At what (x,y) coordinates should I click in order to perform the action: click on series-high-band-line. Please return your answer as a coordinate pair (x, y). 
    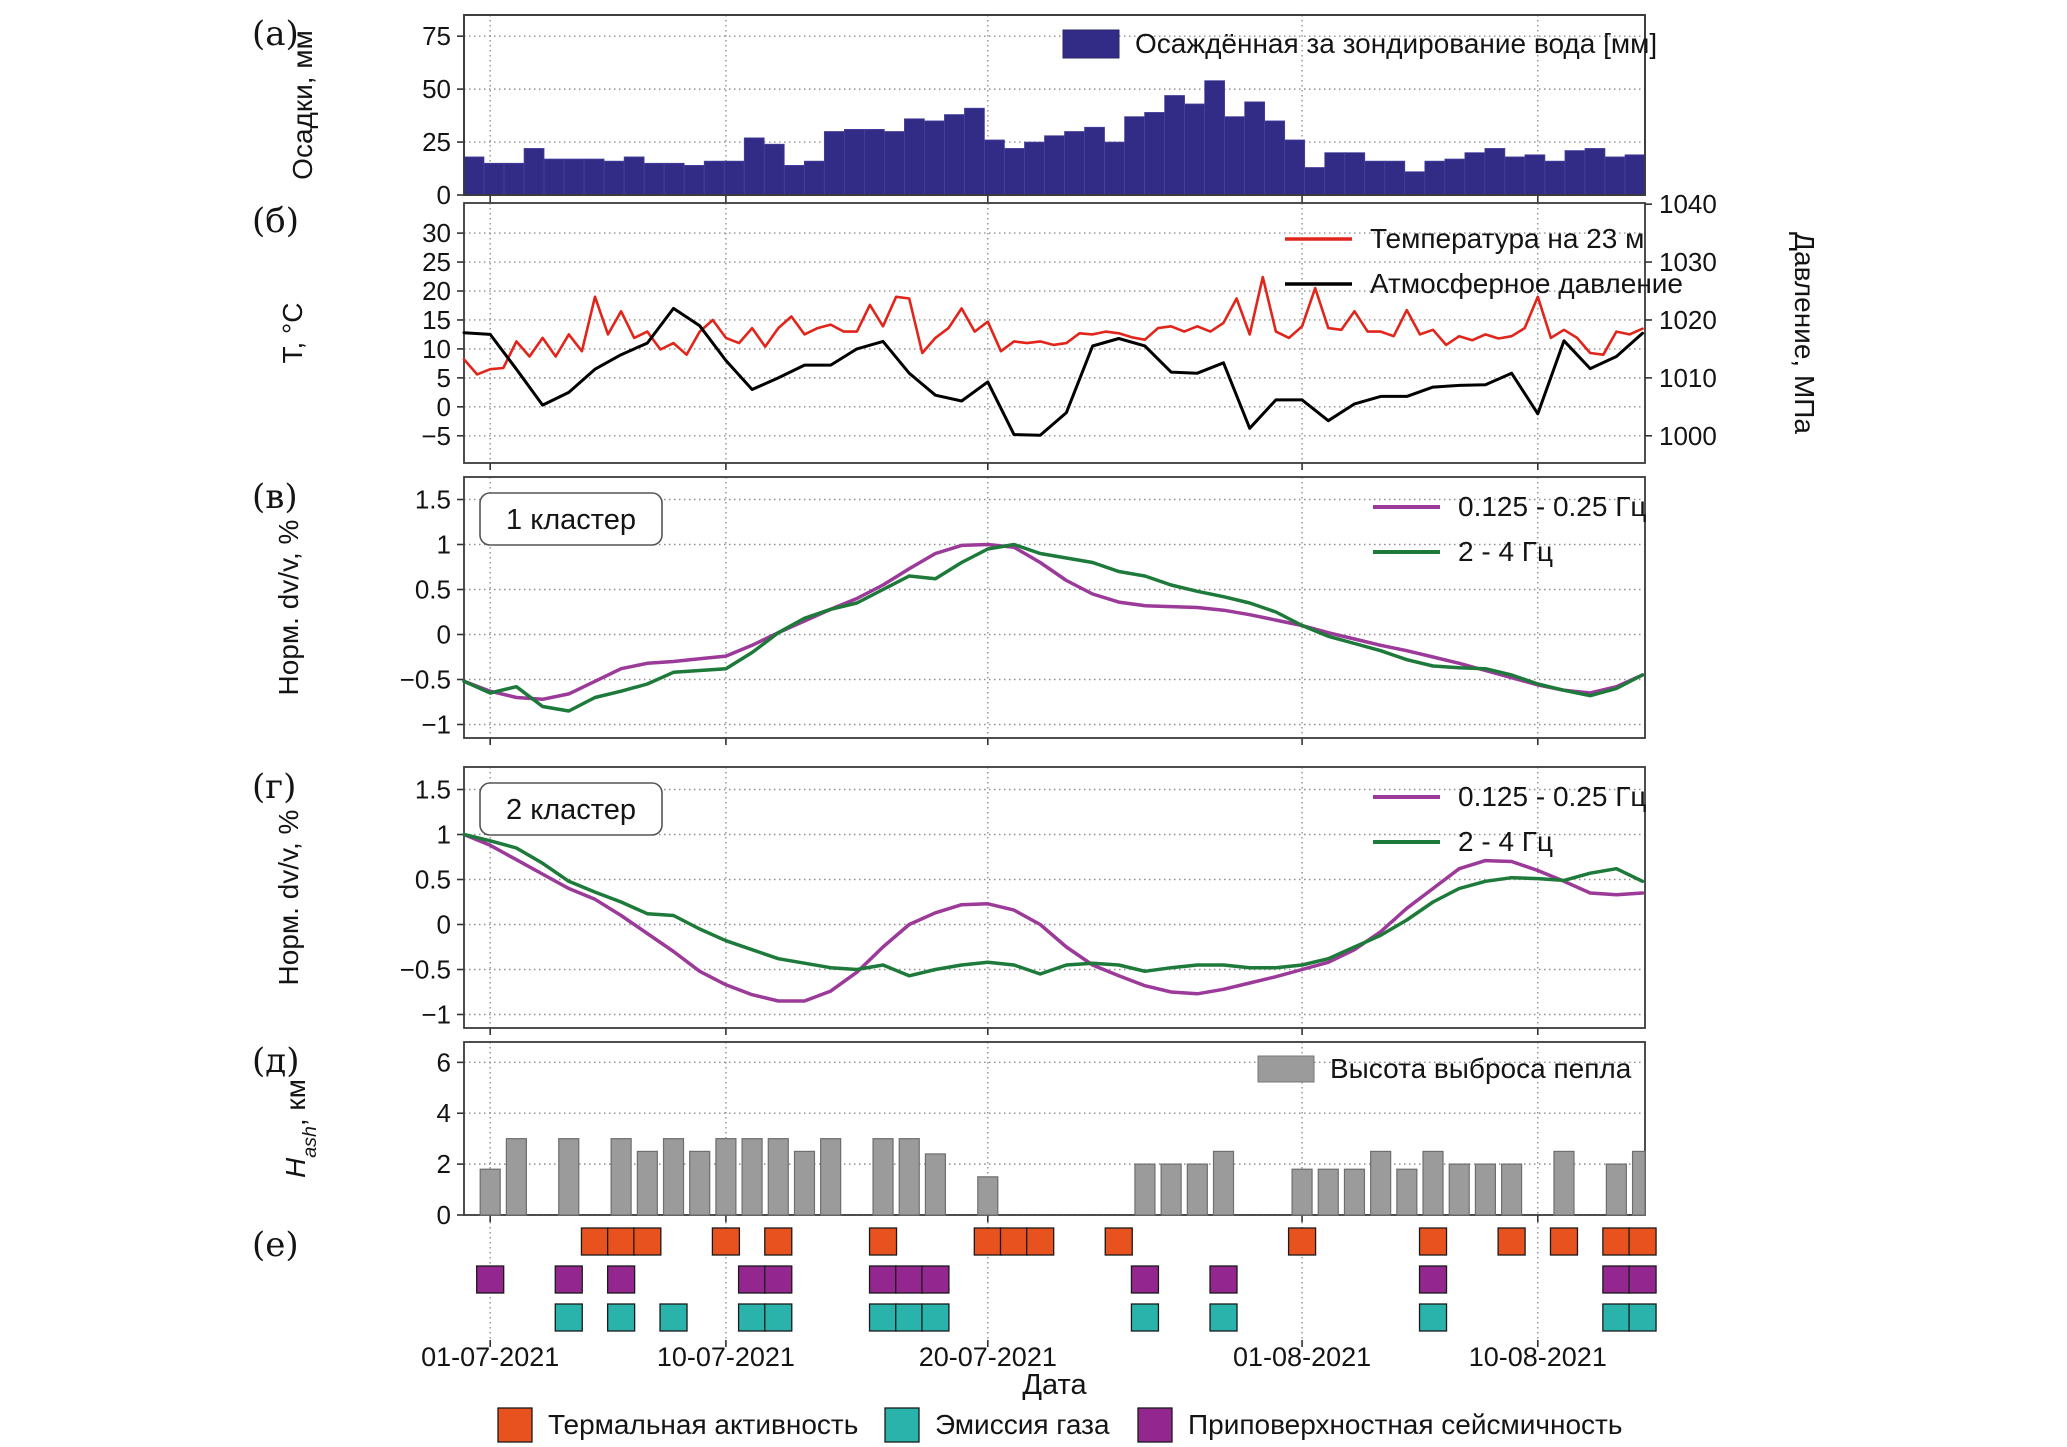
    Looking at the image, I should click on (1053, 905).